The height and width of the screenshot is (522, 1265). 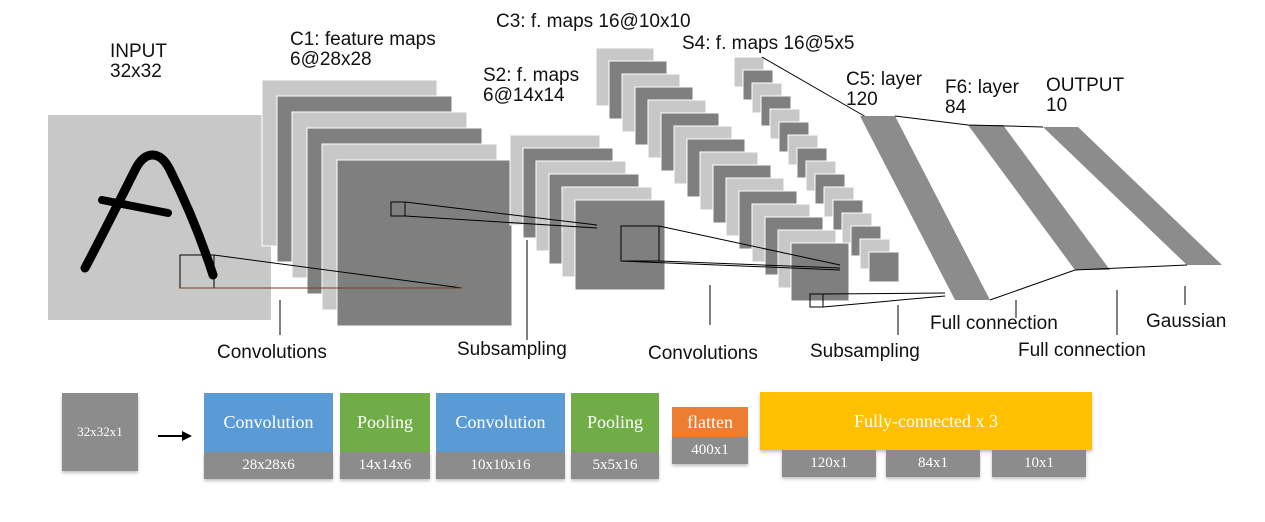 I want to click on block-size: 5x5x16, so click(x=615, y=465).